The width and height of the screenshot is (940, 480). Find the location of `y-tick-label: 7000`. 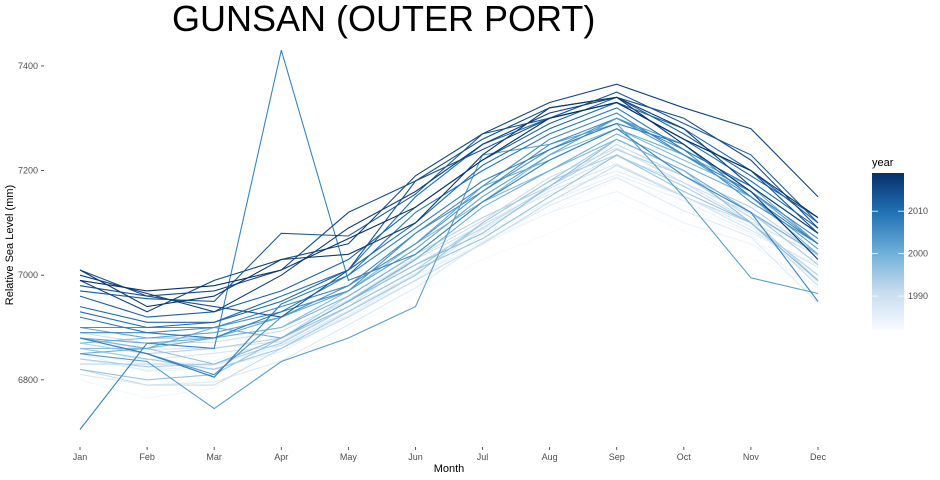

y-tick-label: 7000 is located at coordinates (28, 275).